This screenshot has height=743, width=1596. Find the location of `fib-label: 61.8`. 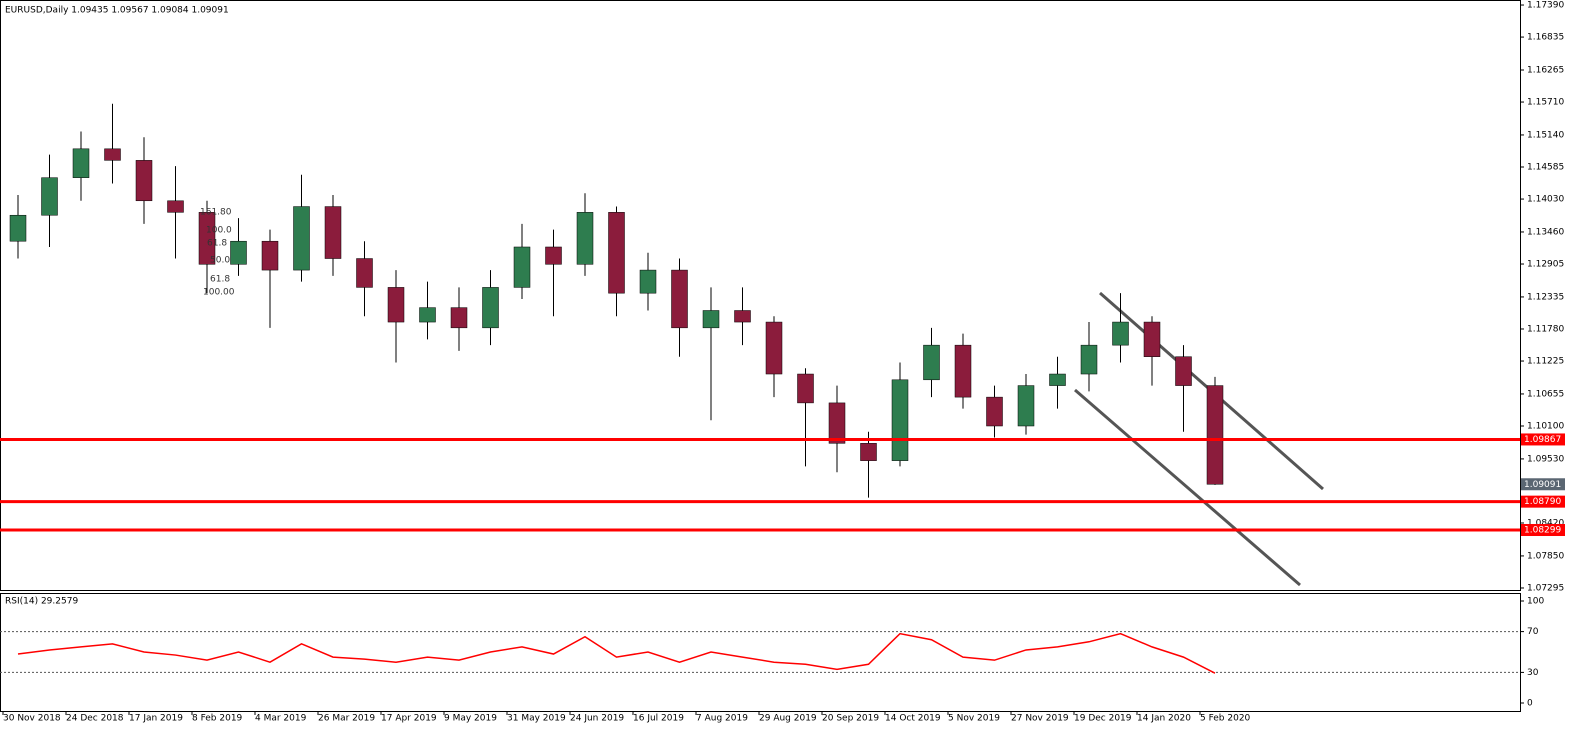

fib-label: 61.8 is located at coordinates (217, 244).